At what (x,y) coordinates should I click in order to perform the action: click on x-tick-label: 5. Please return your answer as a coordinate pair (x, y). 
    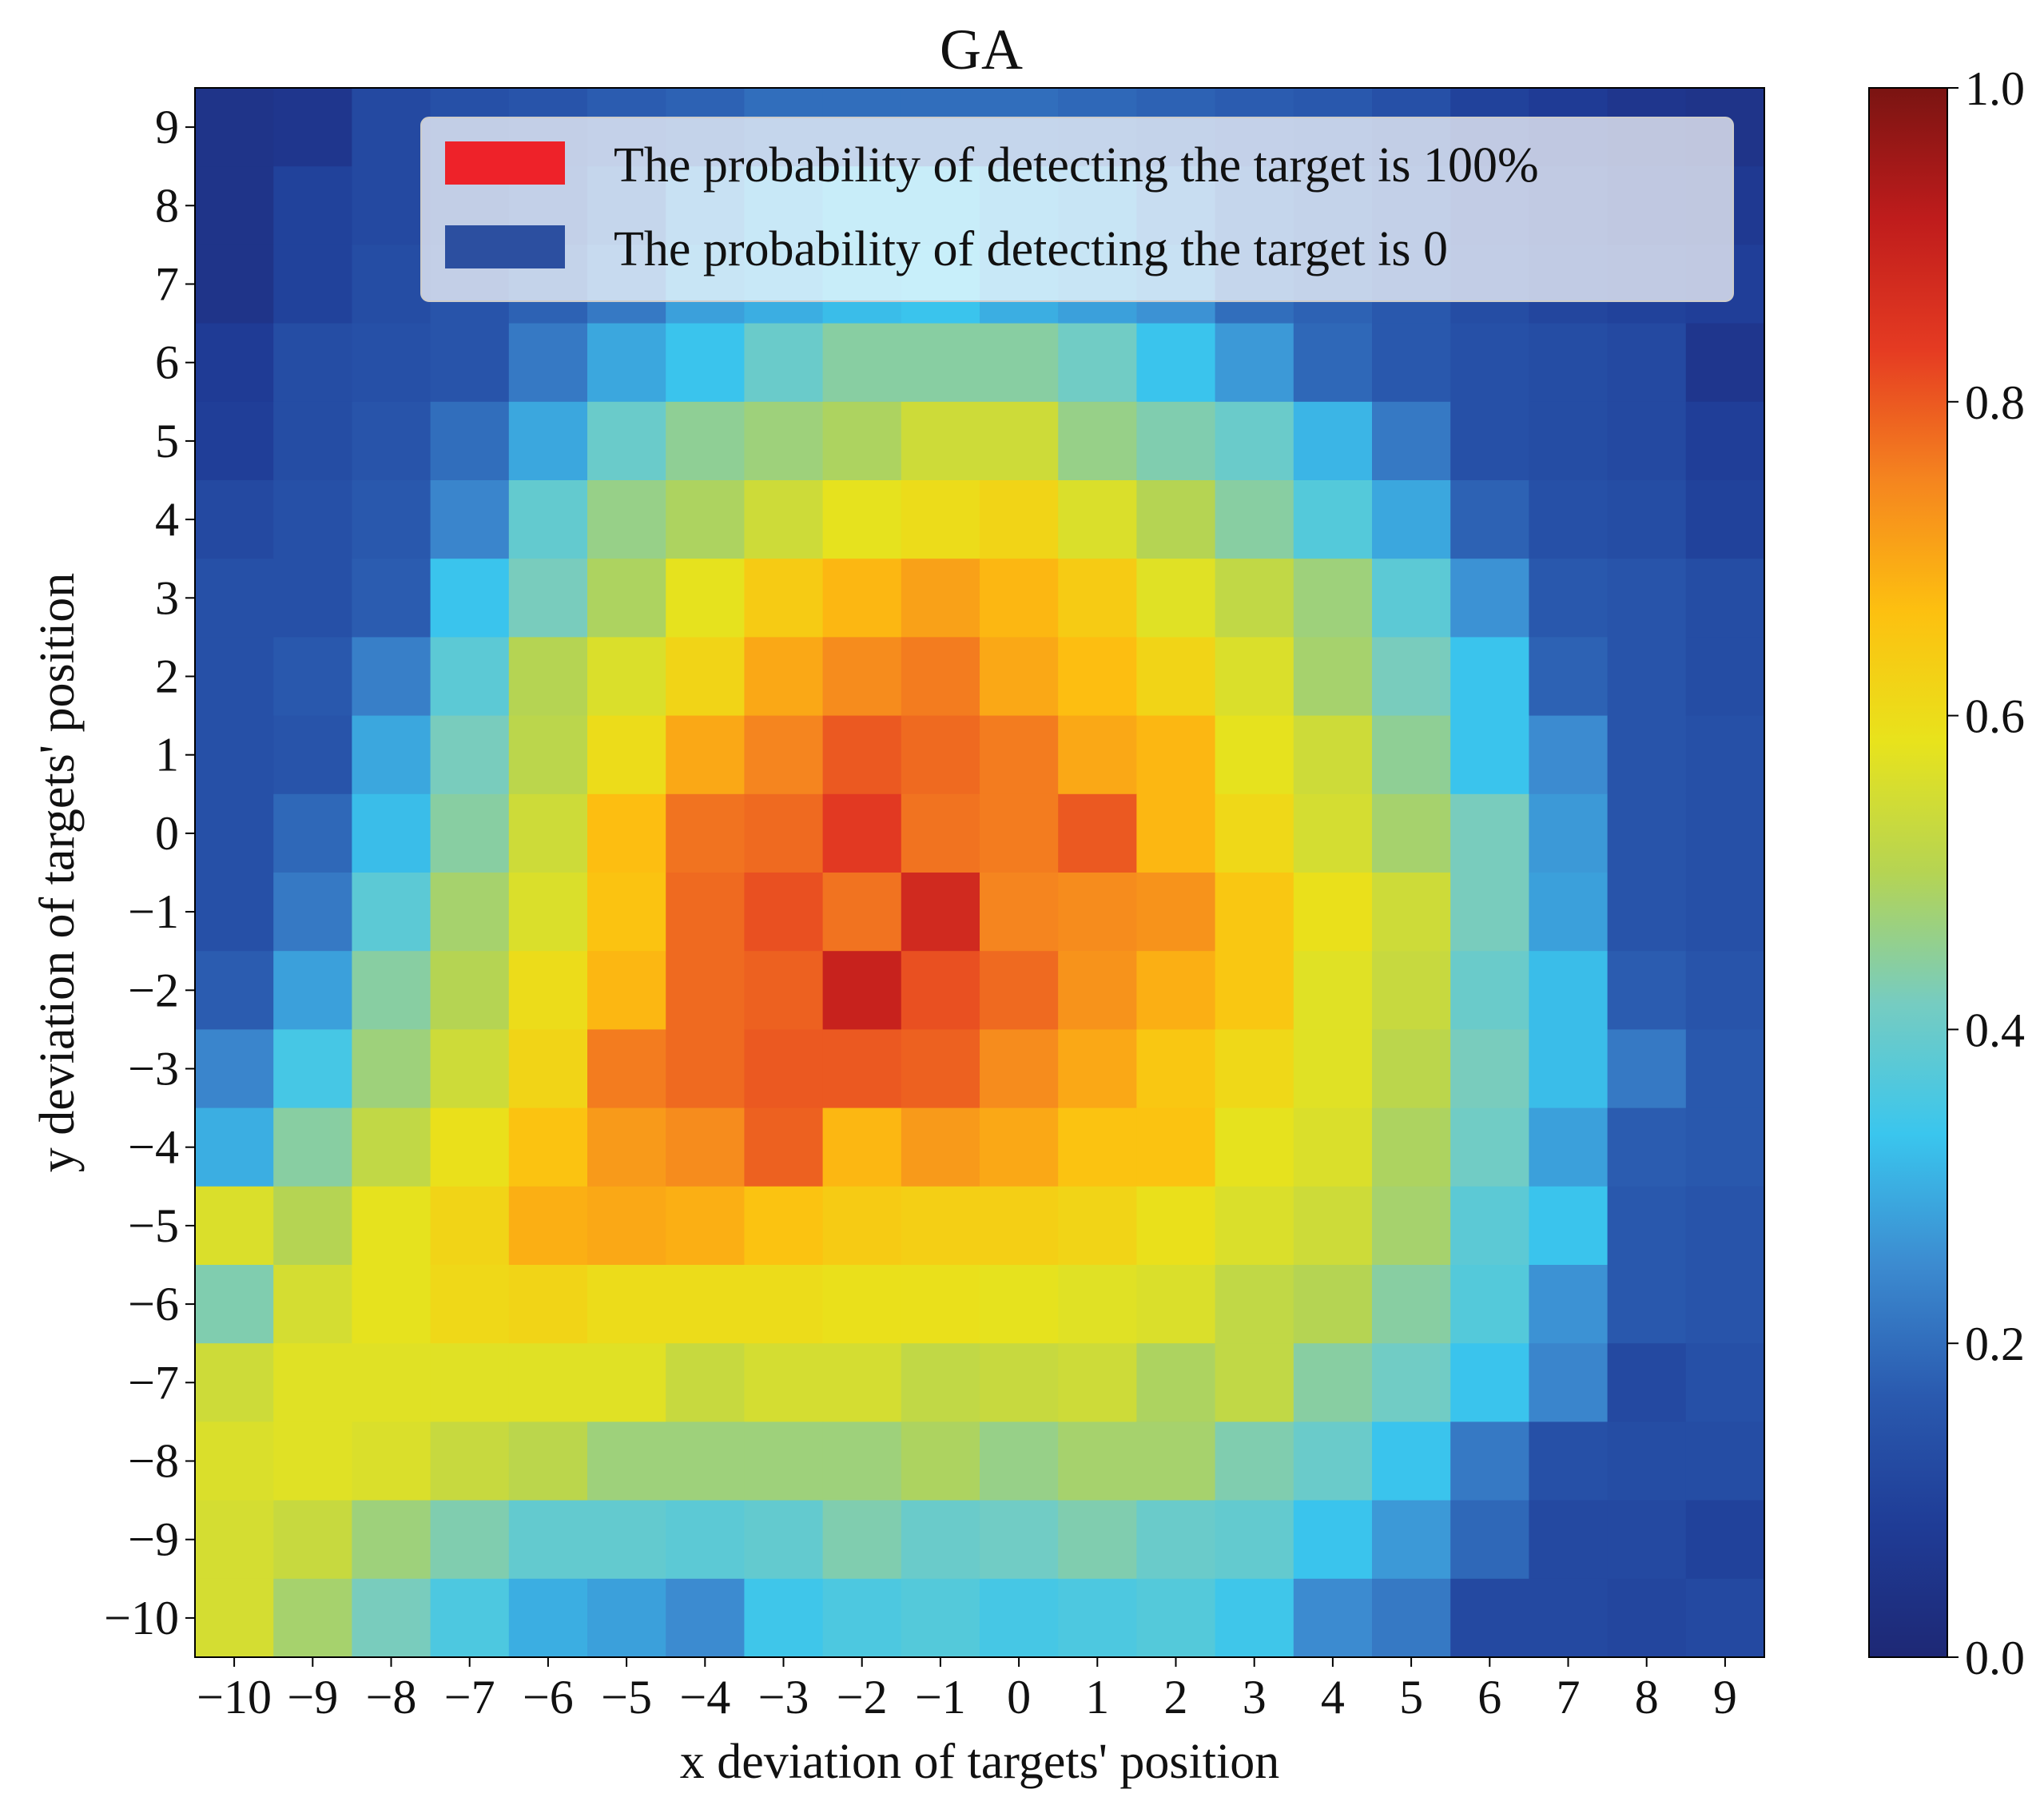
    Looking at the image, I should click on (1411, 1697).